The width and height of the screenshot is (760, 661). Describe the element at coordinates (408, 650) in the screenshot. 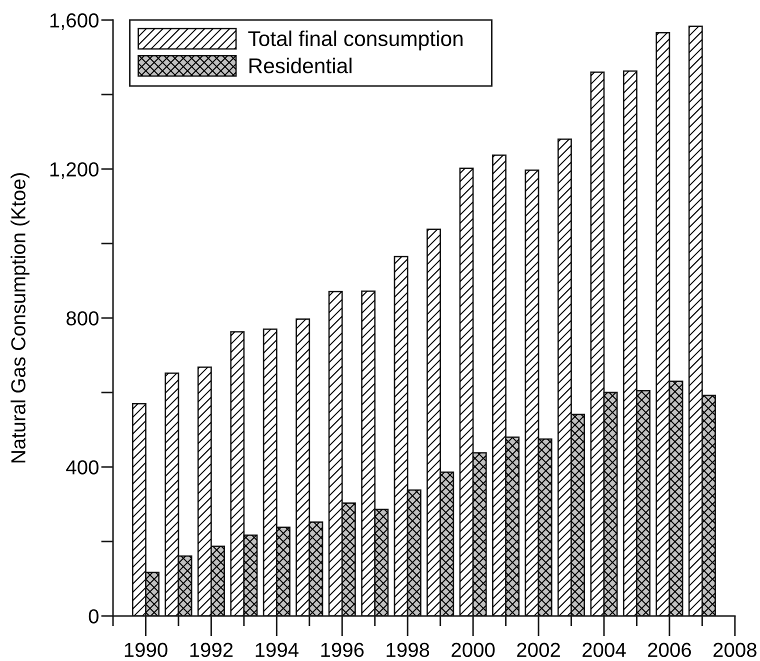

I see `x-tick-label: 1998` at that location.